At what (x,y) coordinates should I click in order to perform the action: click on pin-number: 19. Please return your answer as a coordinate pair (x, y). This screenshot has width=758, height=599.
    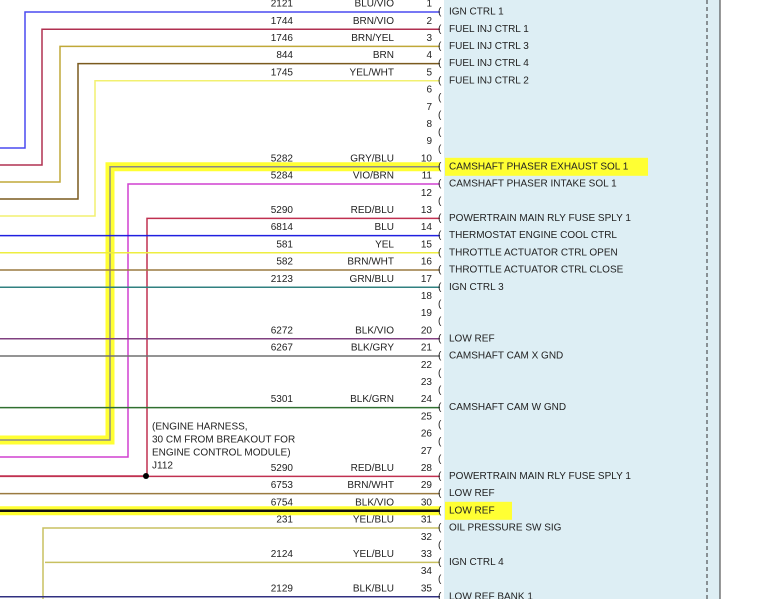
    Looking at the image, I should click on (427, 313).